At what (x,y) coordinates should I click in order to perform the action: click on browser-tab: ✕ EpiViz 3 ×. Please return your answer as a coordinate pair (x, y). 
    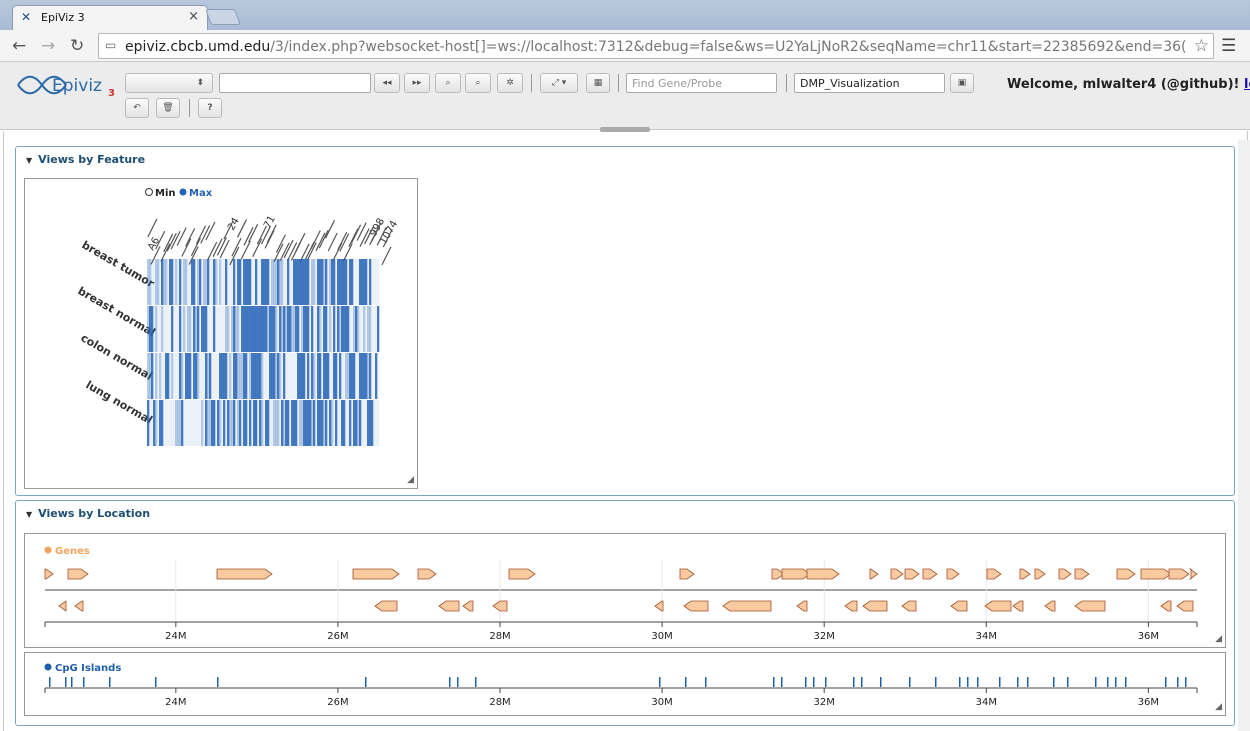
    Looking at the image, I should click on (110, 18).